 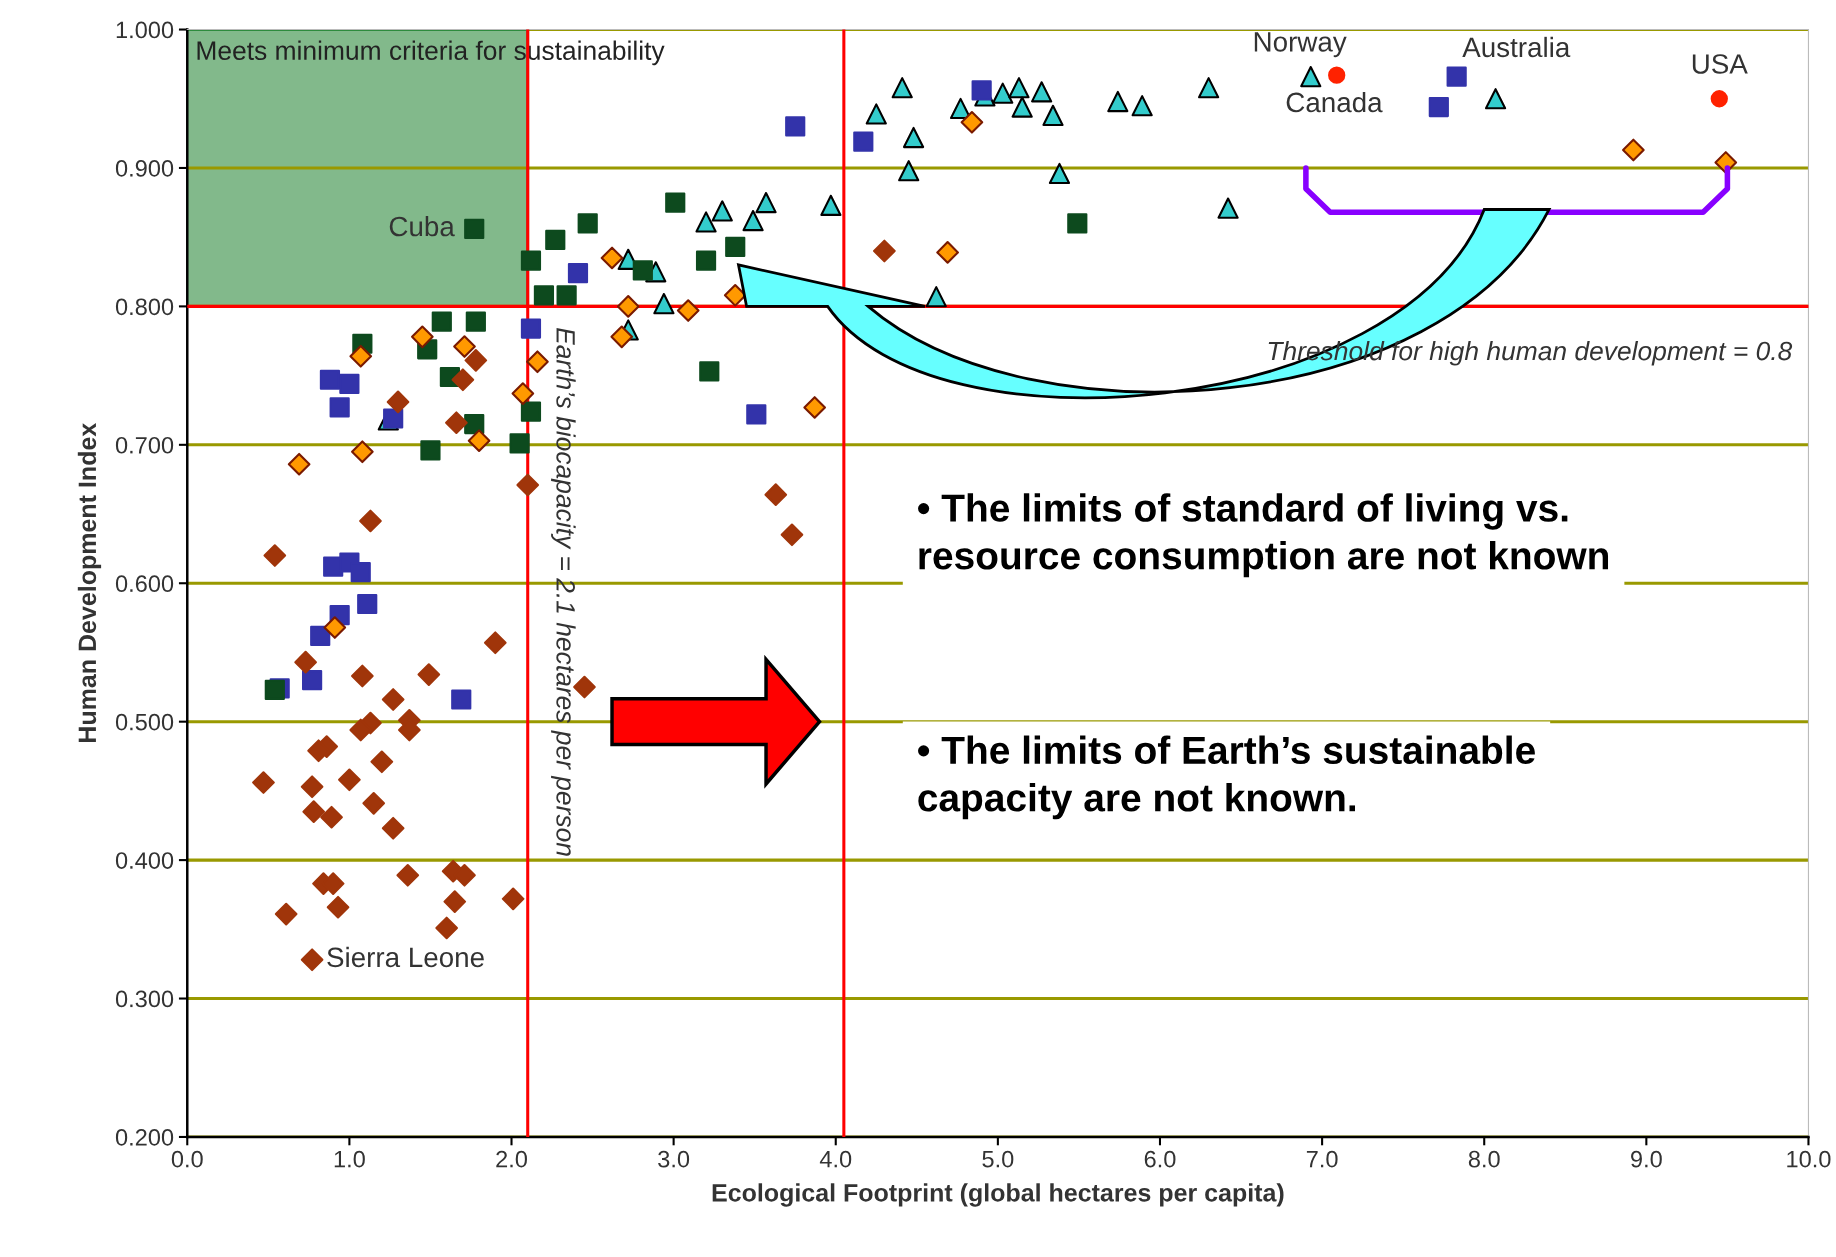 I want to click on ref-line-label: Threshold for high human development = 0.8, so click(x=1530, y=353).